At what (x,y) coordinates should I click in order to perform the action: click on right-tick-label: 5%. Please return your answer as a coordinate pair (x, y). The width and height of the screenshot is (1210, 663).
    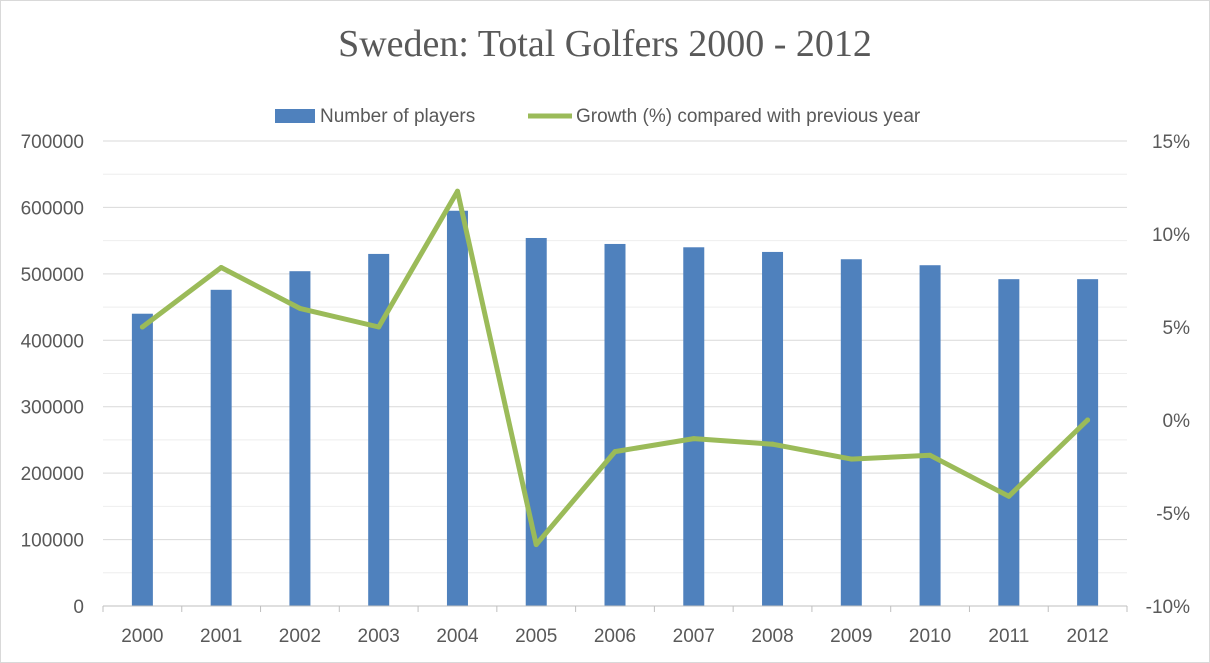
    Looking at the image, I should click on (1177, 328).